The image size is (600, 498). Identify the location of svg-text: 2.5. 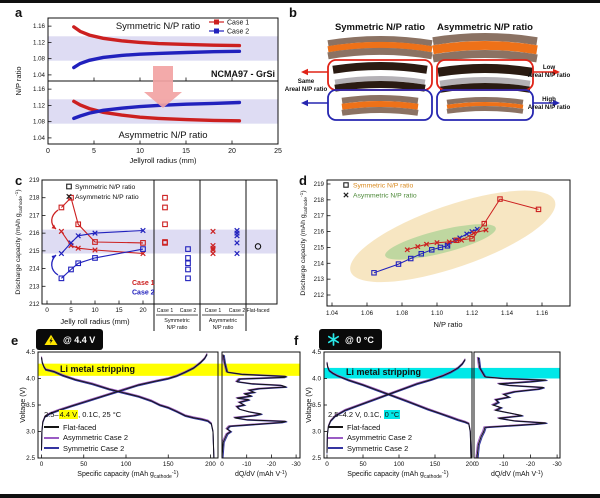
(30, 458).